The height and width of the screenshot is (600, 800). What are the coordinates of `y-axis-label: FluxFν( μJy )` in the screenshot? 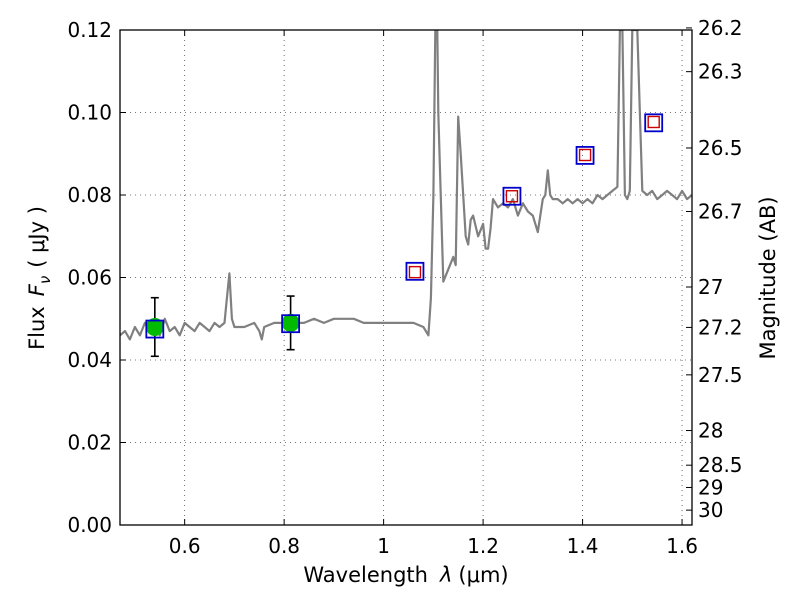 It's located at (39, 278).